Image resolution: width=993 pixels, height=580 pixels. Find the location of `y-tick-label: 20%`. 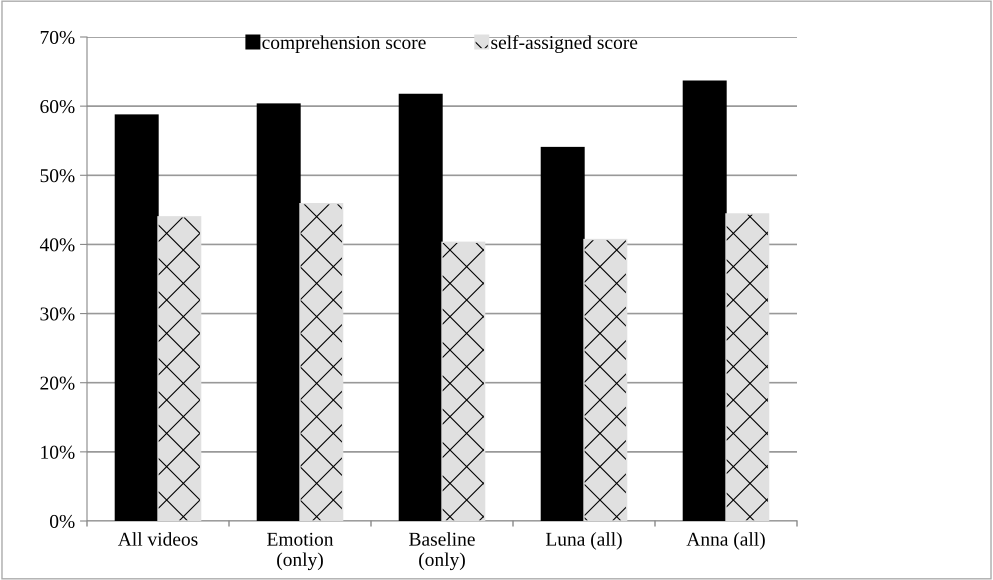

y-tick-label: 20% is located at coordinates (57, 383).